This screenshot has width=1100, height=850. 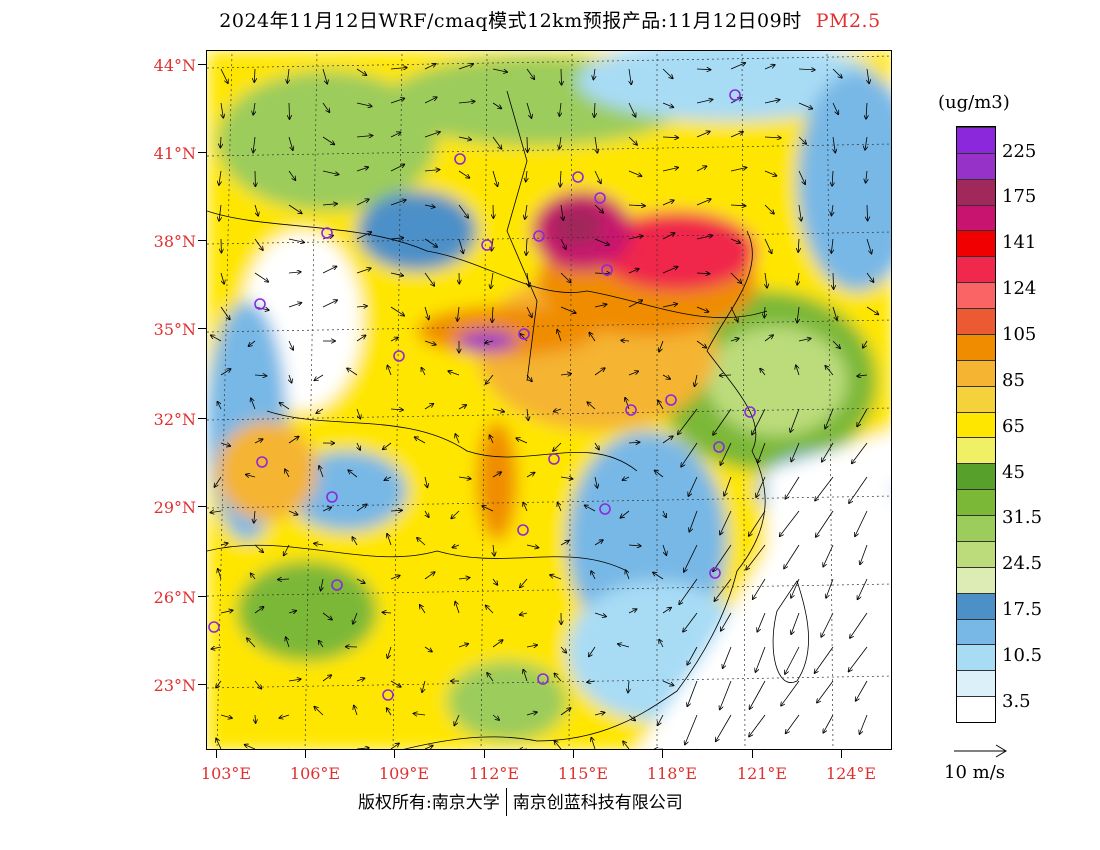 I want to click on copyright-footer: 版权所有:南京大学 南京创蓝科技有限公司, so click(x=520, y=802).